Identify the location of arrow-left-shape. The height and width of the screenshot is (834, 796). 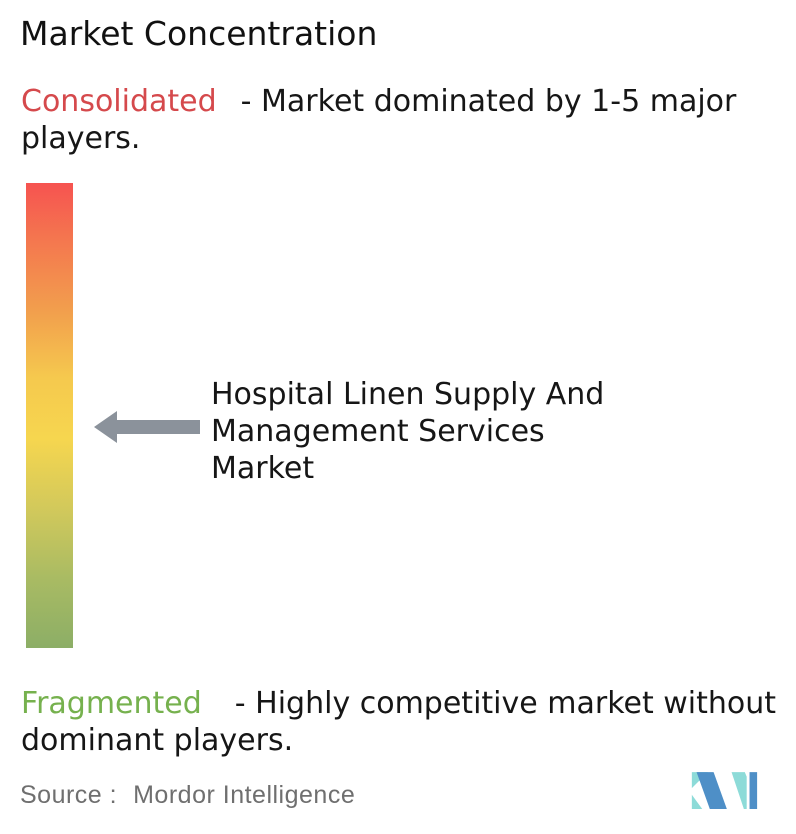
(147, 427).